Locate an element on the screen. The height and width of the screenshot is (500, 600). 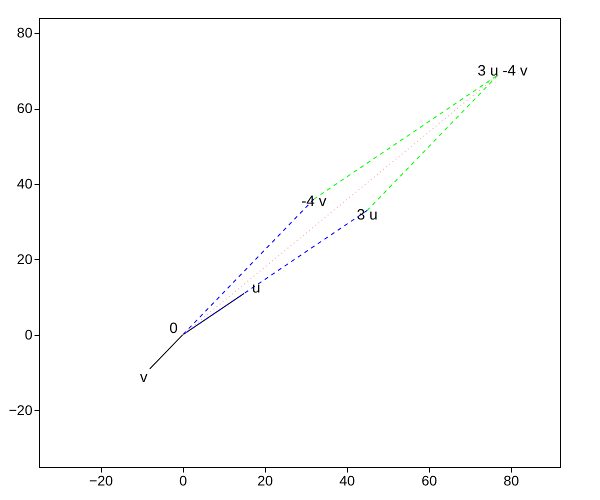
x-tick-label: −20 is located at coordinates (101, 480).